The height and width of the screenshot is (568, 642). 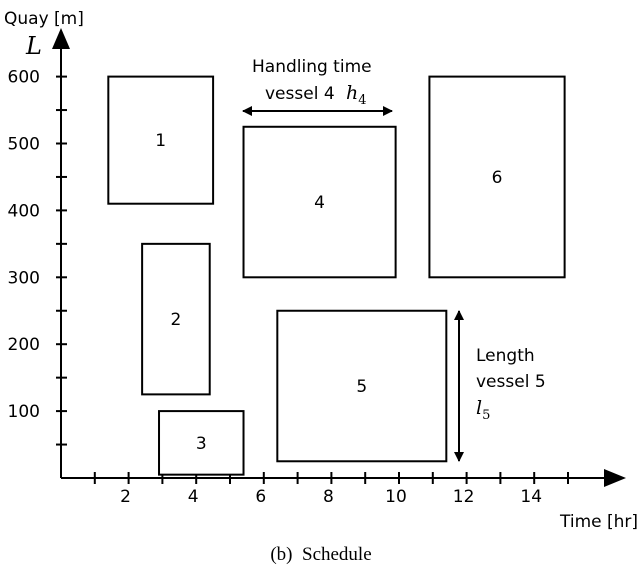 I want to click on length-label: Length, so click(x=505, y=356).